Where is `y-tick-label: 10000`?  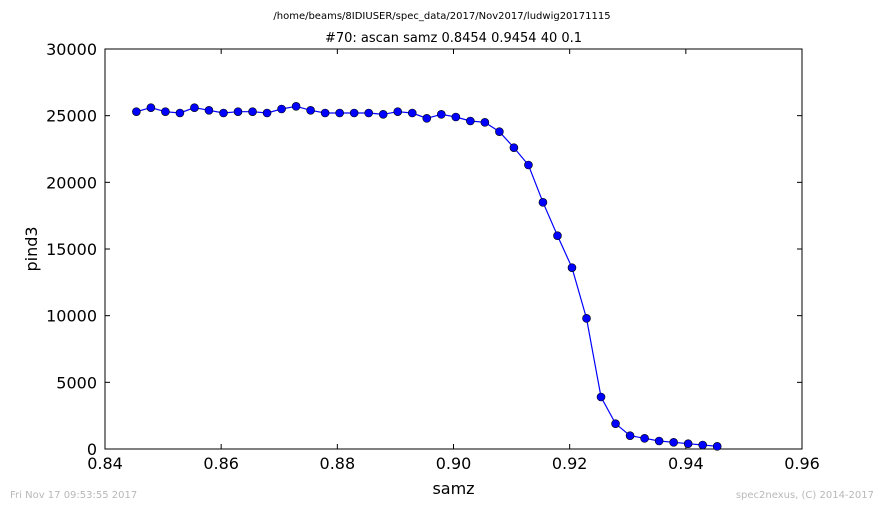 y-tick-label: 10000 is located at coordinates (71, 316).